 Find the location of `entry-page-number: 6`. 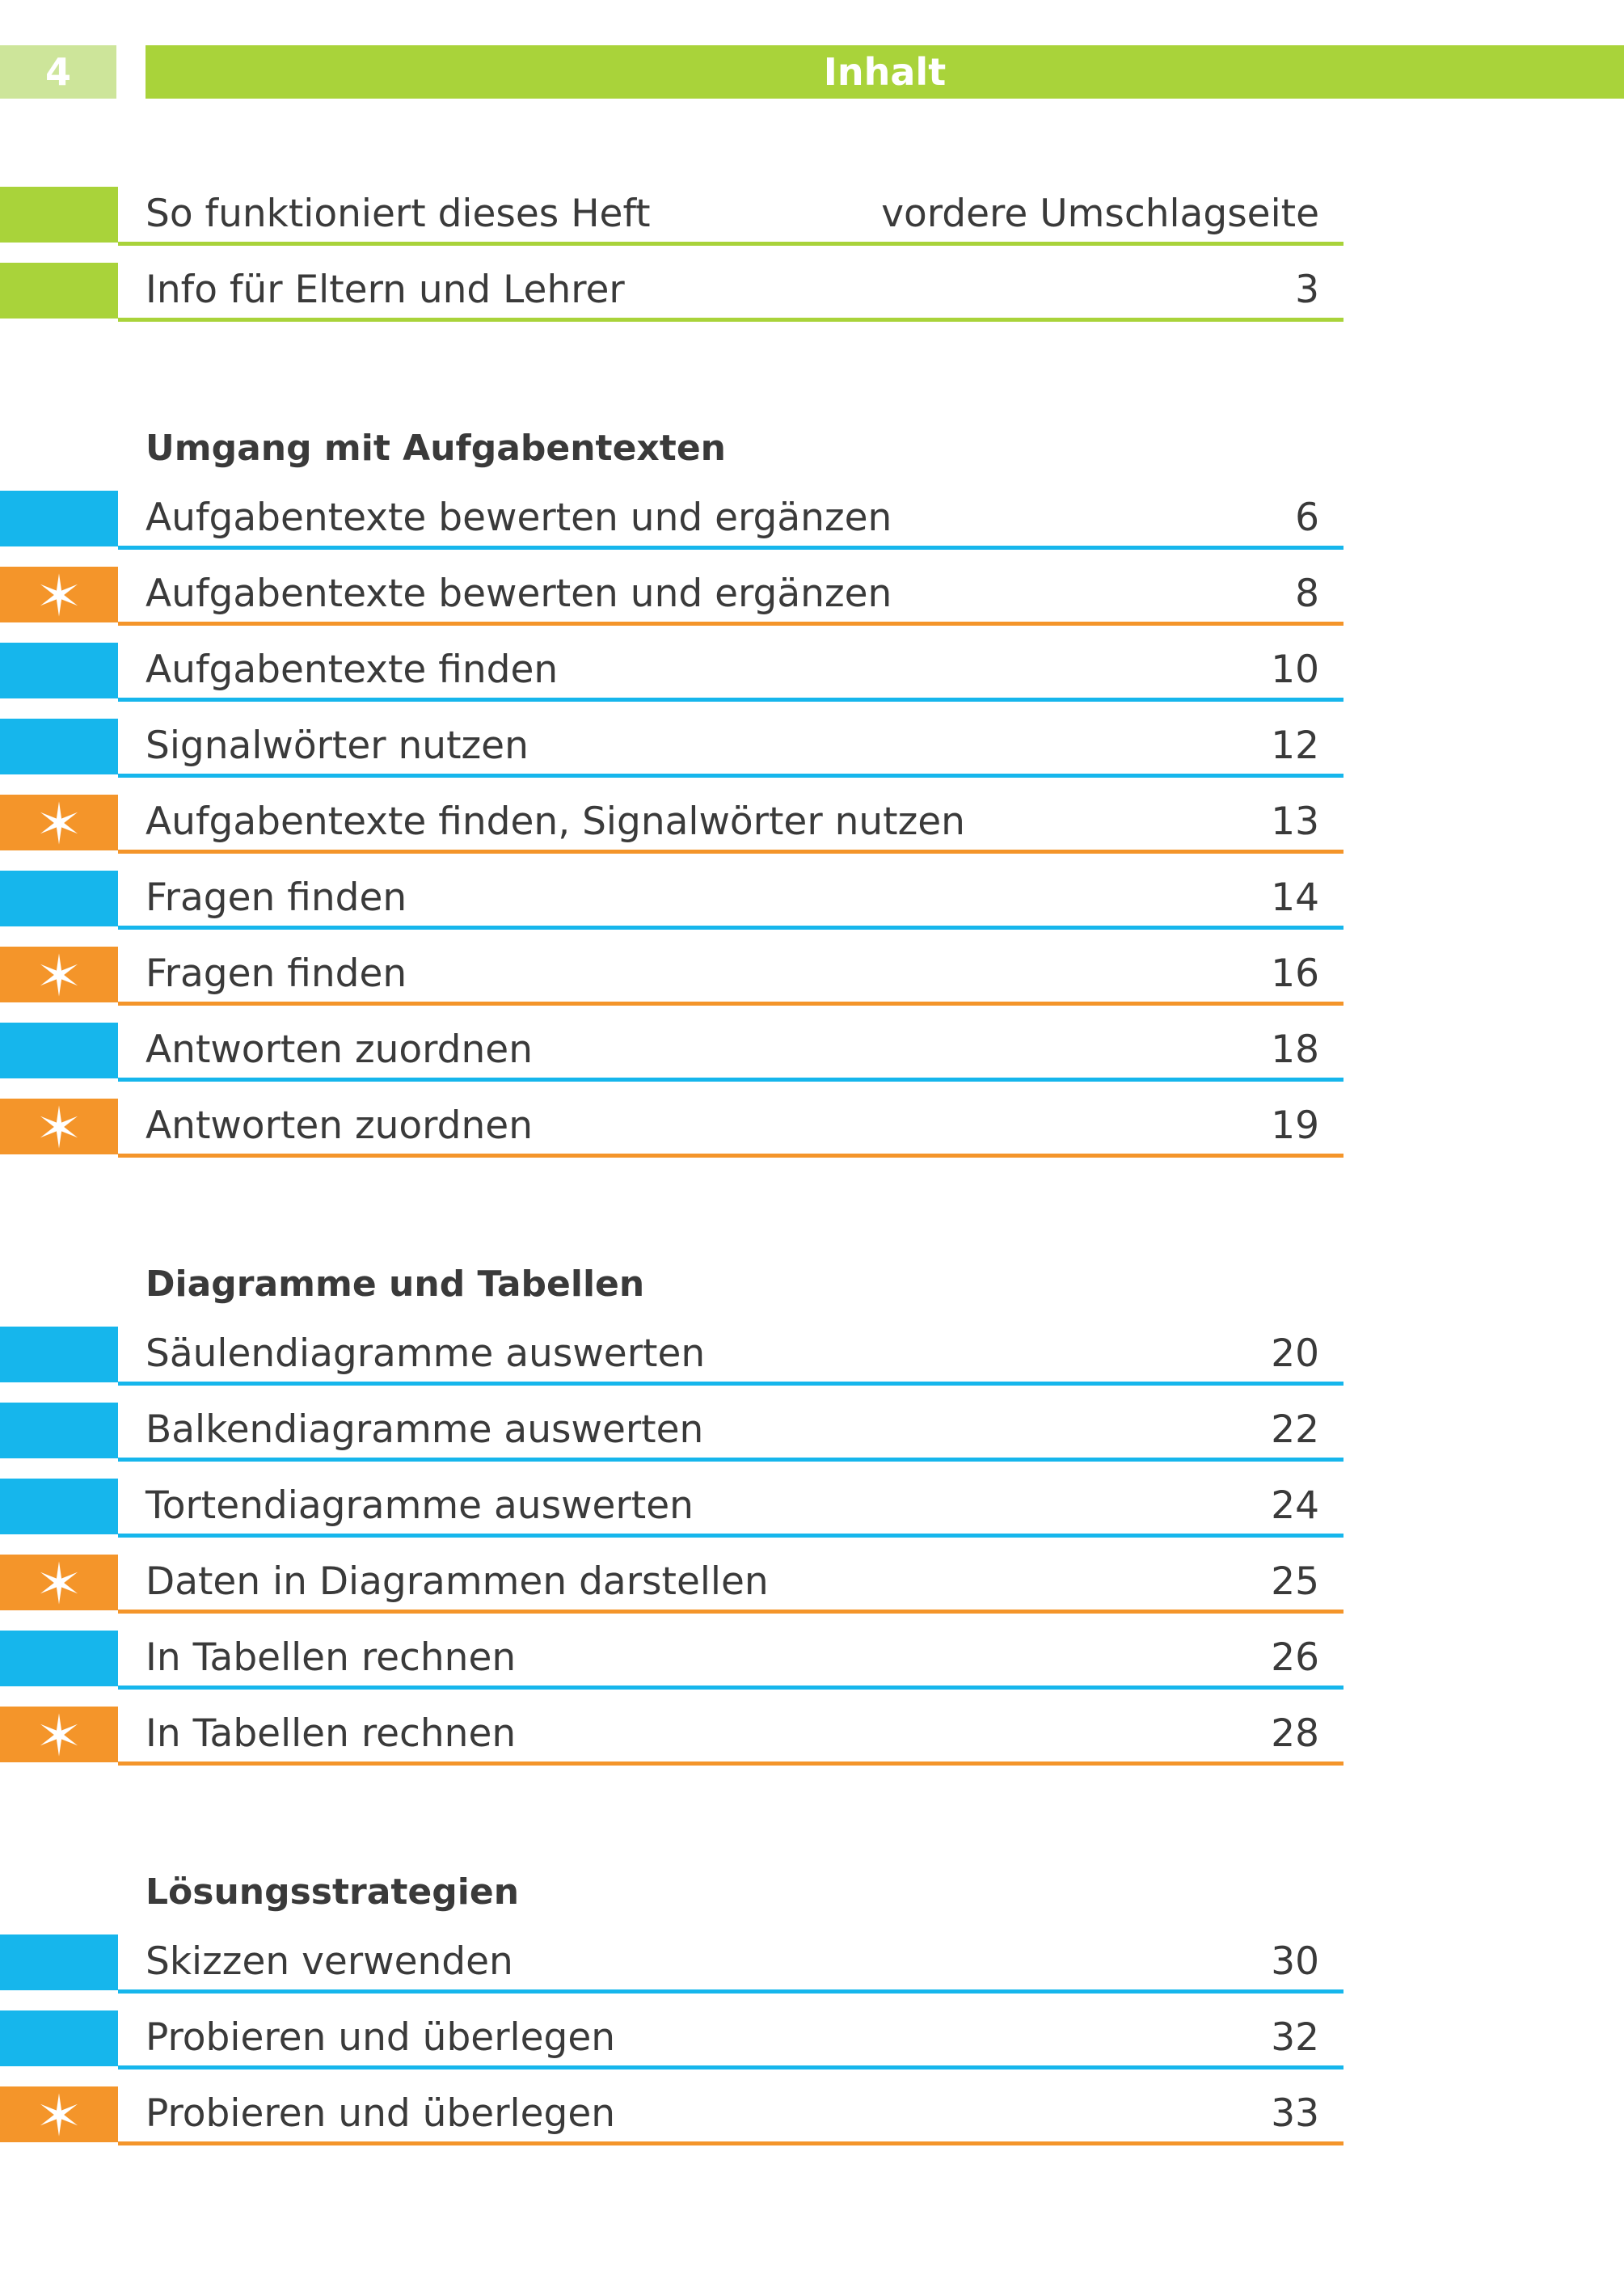

entry-page-number: 6 is located at coordinates (1307, 518).